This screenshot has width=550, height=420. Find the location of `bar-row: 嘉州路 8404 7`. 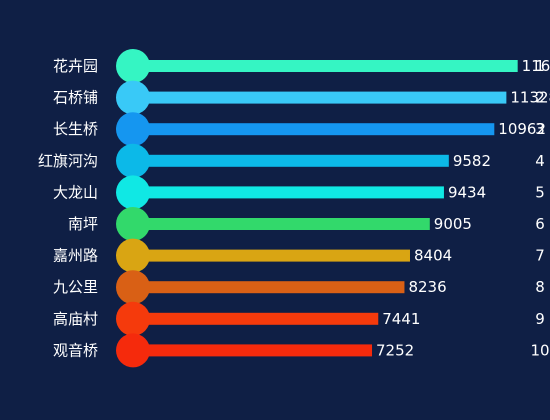

bar-row: 嘉州路 8404 7 is located at coordinates (299, 255).